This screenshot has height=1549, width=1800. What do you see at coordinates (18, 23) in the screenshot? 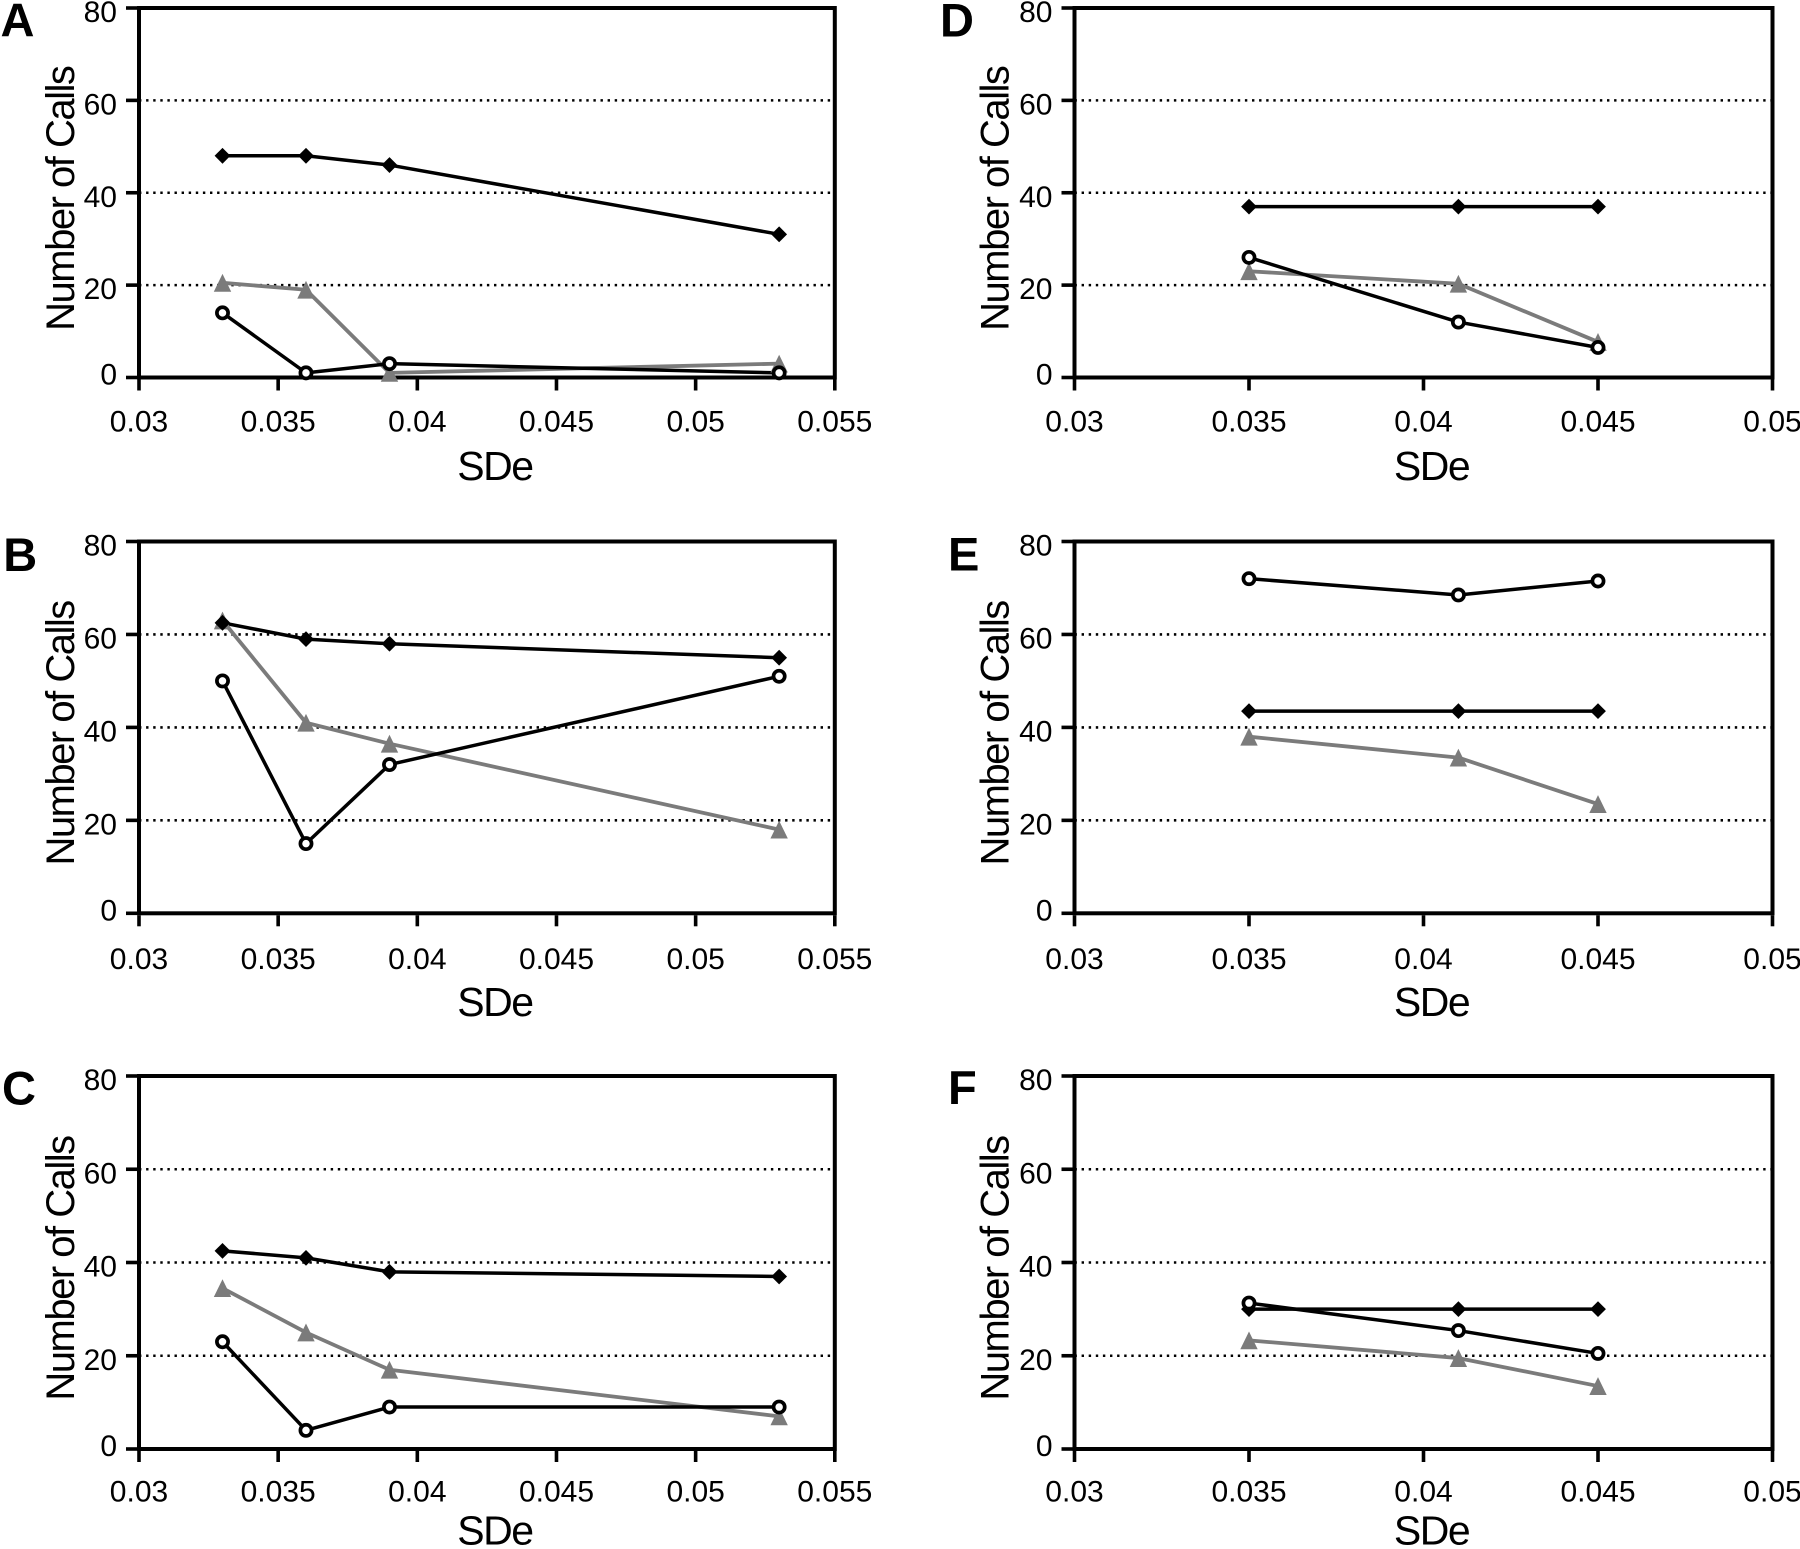
I see `svg-text: A` at bounding box center [18, 23].